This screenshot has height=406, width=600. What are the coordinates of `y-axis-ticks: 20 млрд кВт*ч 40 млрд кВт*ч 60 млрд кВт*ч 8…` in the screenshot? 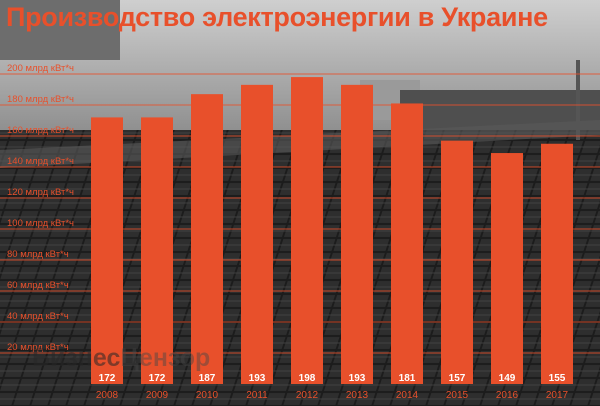 It's located at (40, 208).